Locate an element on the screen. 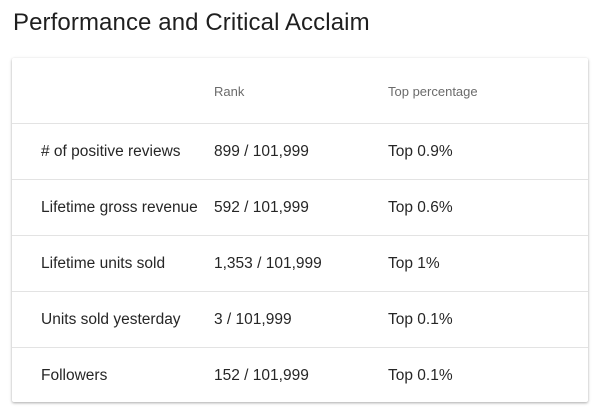 Image resolution: width=600 pixels, height=413 pixels. rank-value: 592 / 101,999 is located at coordinates (261, 207).